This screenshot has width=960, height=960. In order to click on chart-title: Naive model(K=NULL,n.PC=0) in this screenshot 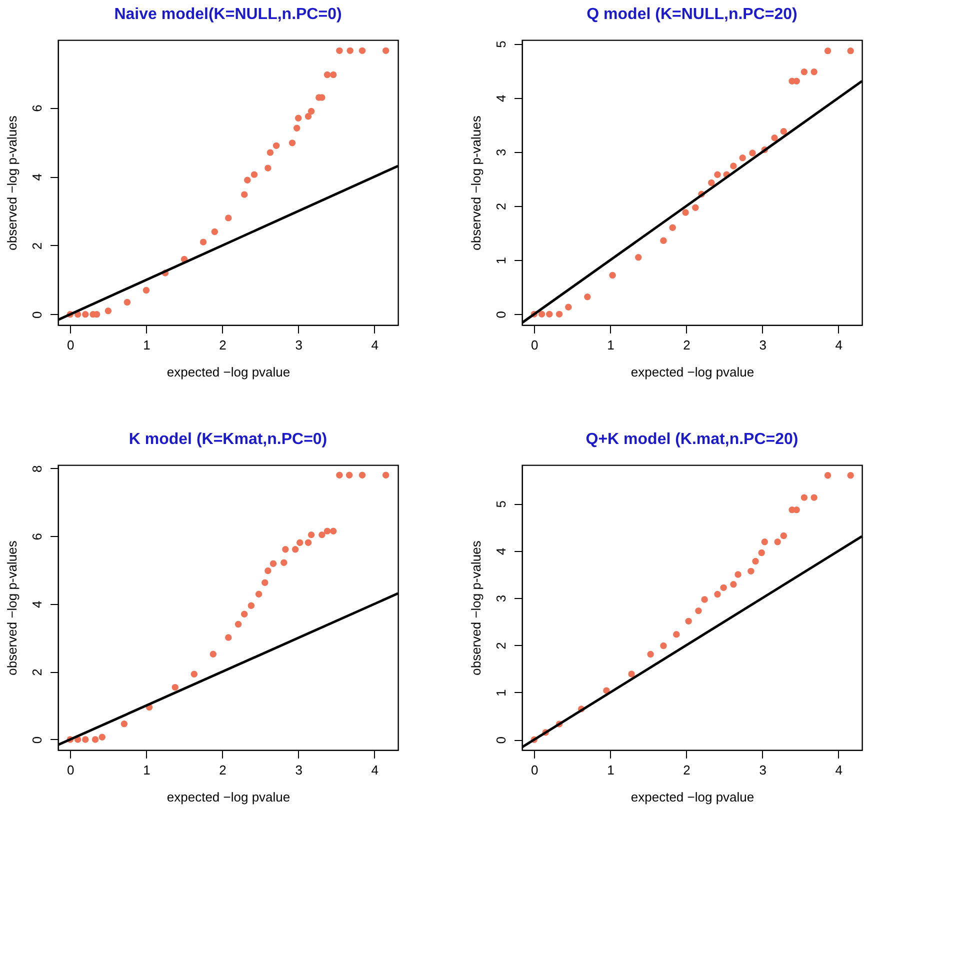, I will do `click(228, 14)`.